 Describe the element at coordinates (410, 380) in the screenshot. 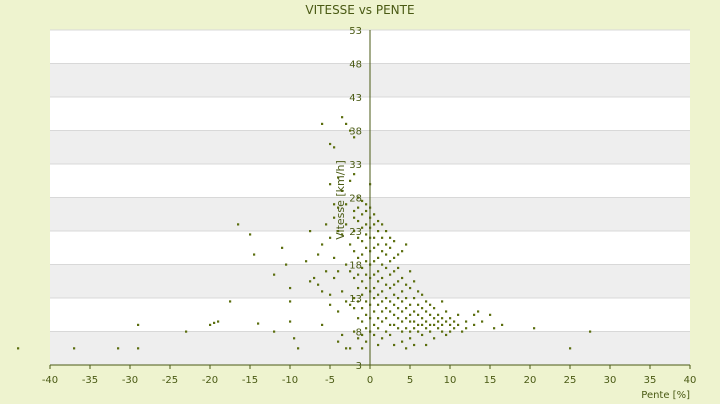

I see `x-tick-label: 5` at that location.